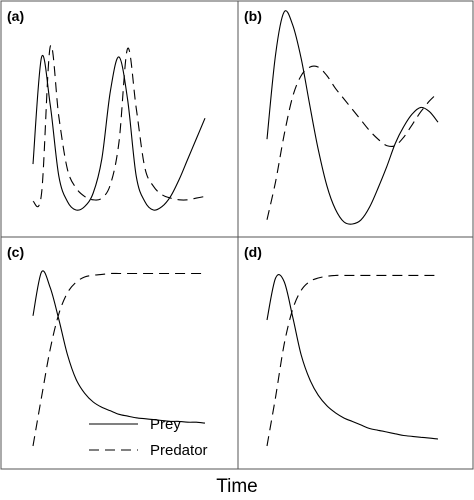 Image resolution: width=474 pixels, height=500 pixels. Describe the element at coordinates (15, 252) in the screenshot. I see `panel-label: (c)` at that location.